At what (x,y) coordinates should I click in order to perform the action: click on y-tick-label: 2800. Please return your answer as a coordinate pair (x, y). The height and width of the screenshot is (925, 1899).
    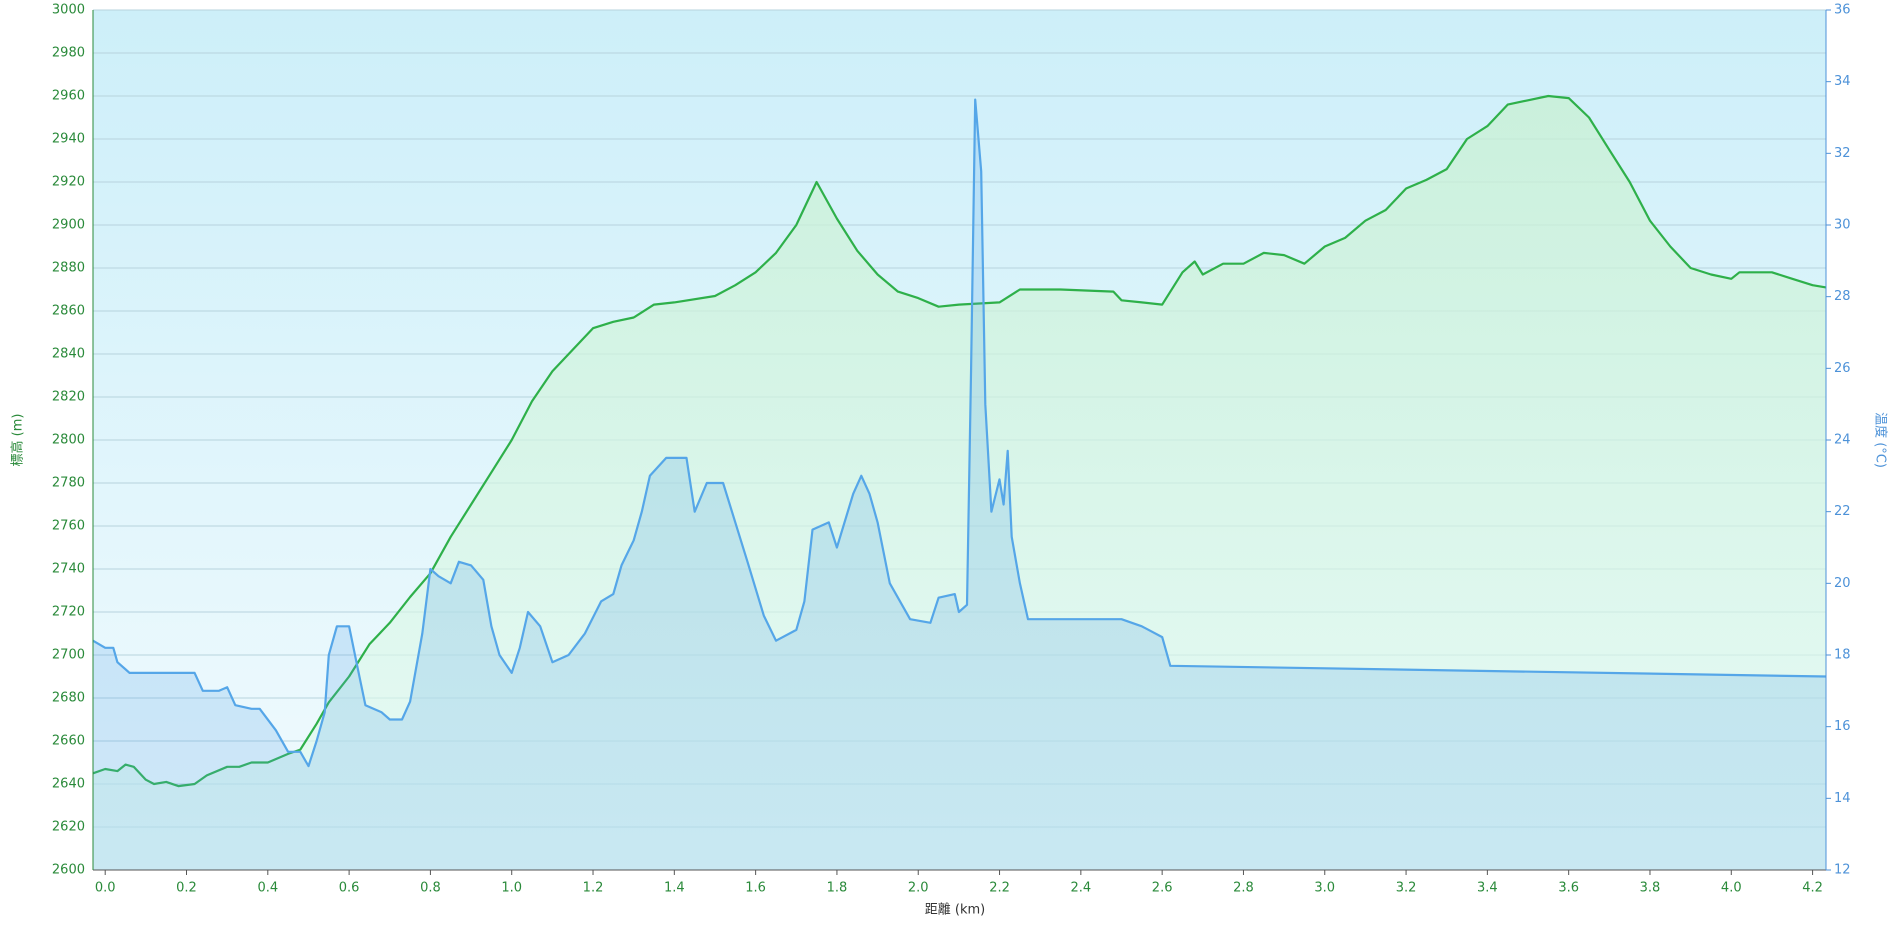
    Looking at the image, I should click on (68, 440).